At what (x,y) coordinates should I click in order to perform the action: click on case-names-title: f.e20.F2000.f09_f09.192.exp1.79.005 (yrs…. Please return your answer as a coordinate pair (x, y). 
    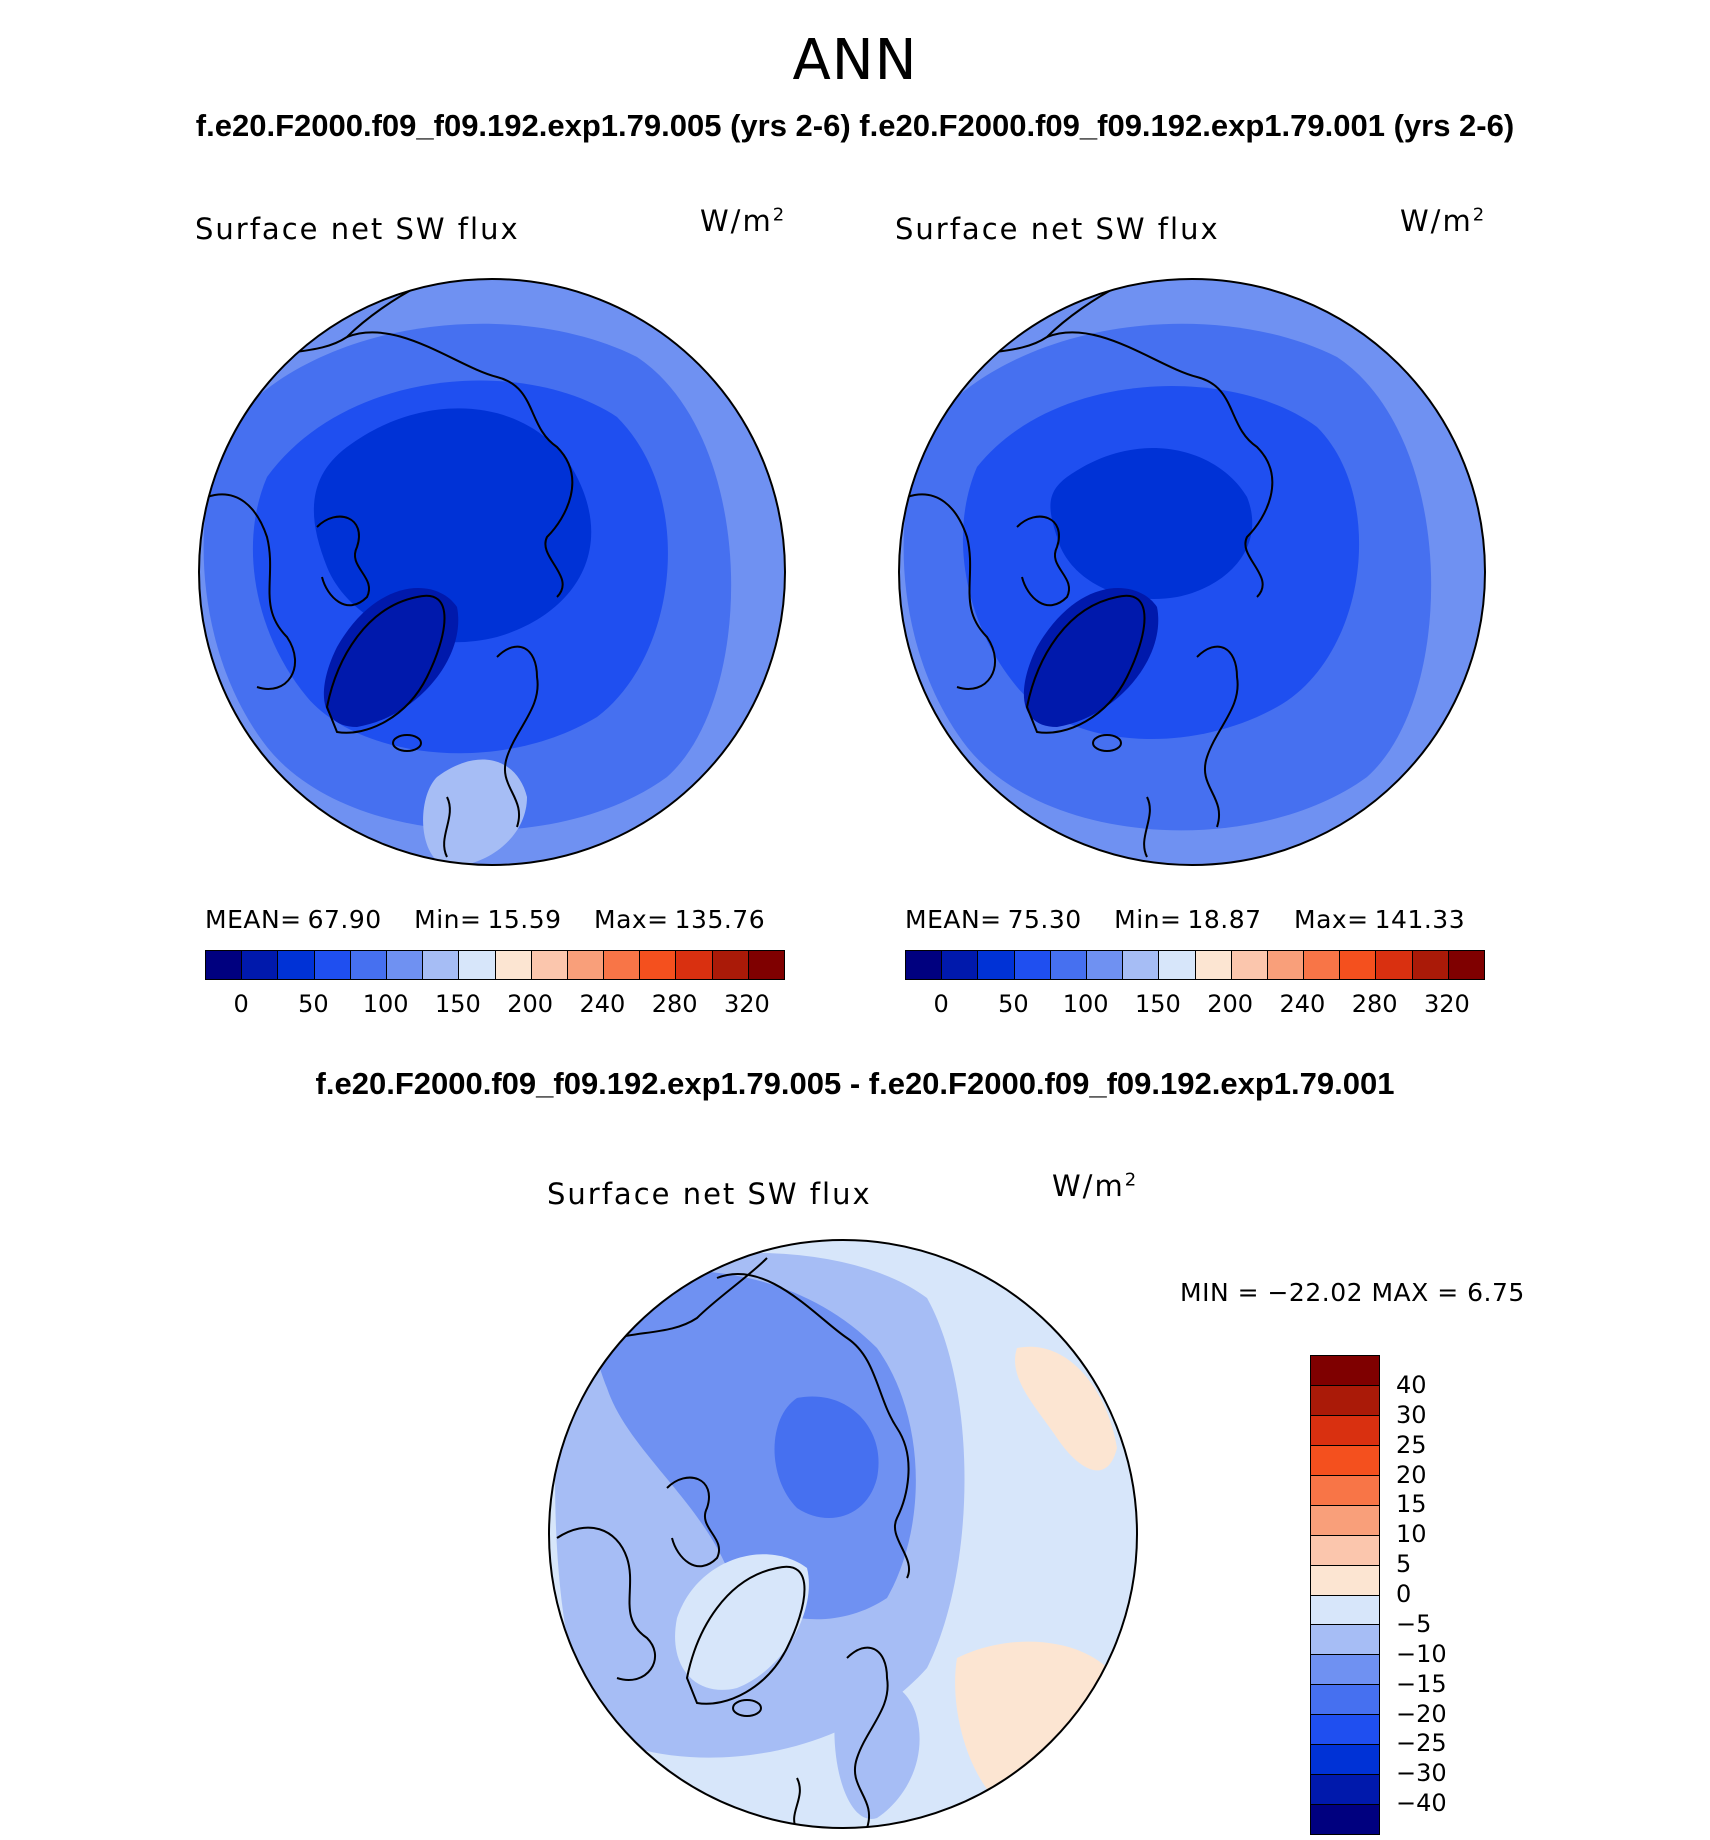
    Looking at the image, I should click on (855, 125).